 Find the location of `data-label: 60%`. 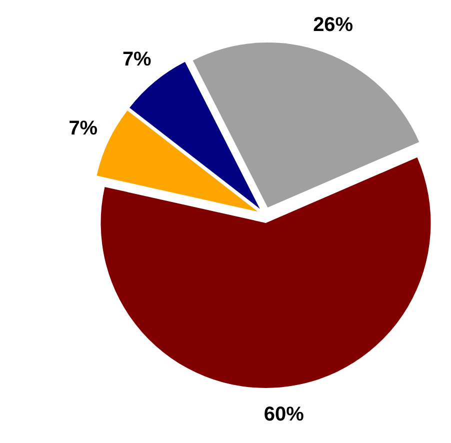

data-label: 60% is located at coordinates (284, 414).